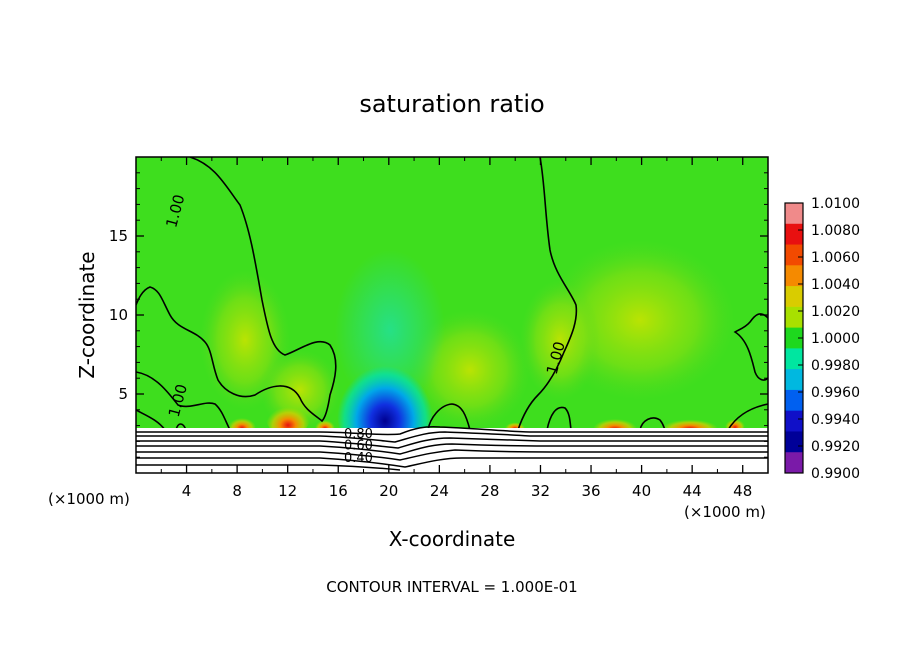  What do you see at coordinates (287, 491) in the screenshot?
I see `x-tick-label: 12` at bounding box center [287, 491].